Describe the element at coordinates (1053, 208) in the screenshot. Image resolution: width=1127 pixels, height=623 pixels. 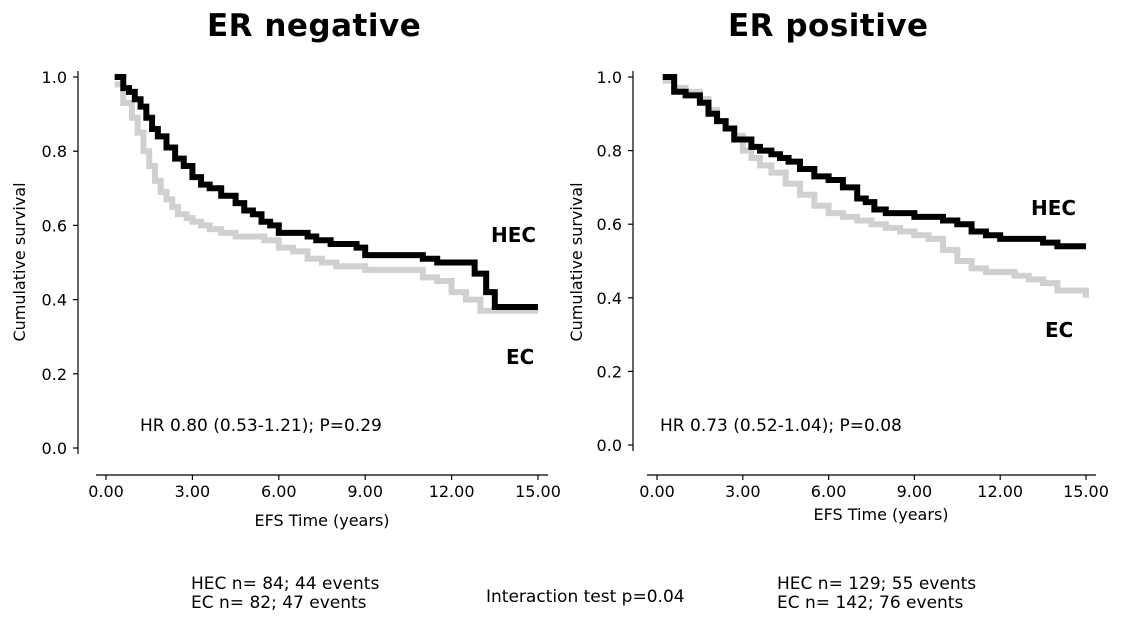
I see `er-positive-hec-label: HEC` at that location.